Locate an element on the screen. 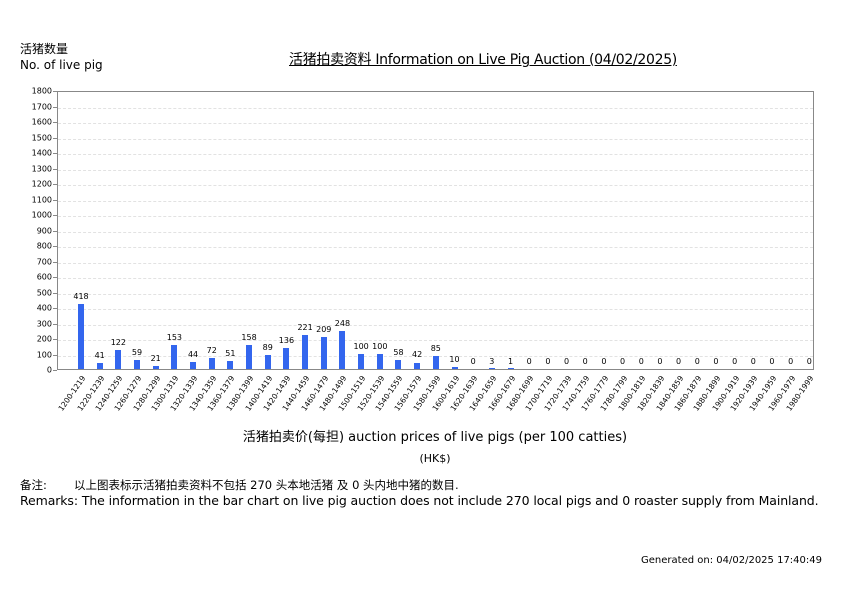  remark-cn-text: 以上图表标示活猪拍卖资料不包括 270 头本地活猪 及 0 头内地中猪的数目. is located at coordinates (266, 485).